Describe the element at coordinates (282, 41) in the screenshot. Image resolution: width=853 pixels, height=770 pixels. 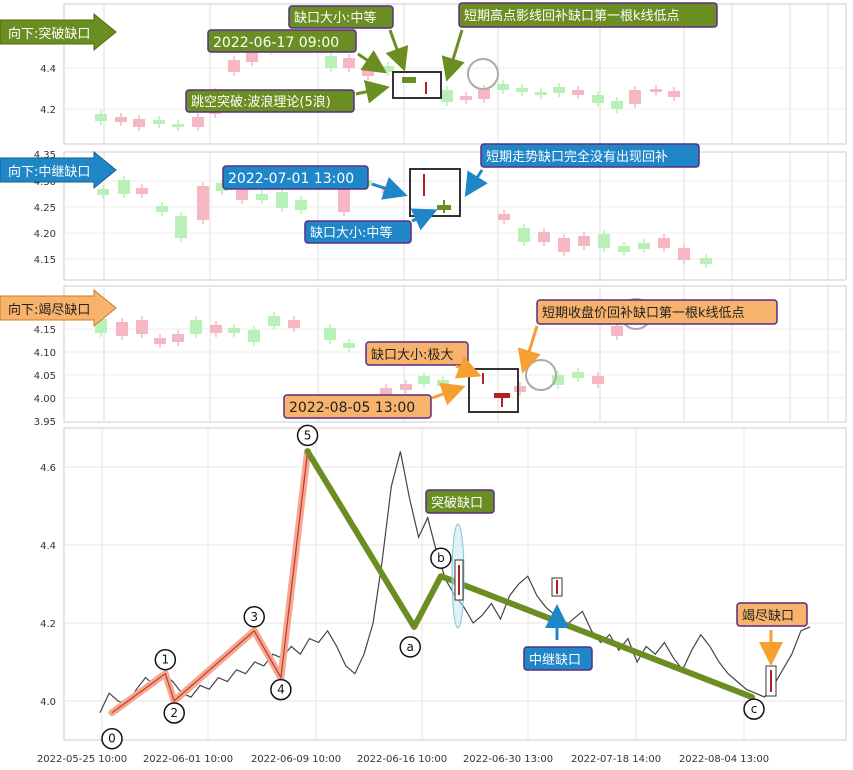
I see `callout-time: 2022-06-17 09:00` at that location.